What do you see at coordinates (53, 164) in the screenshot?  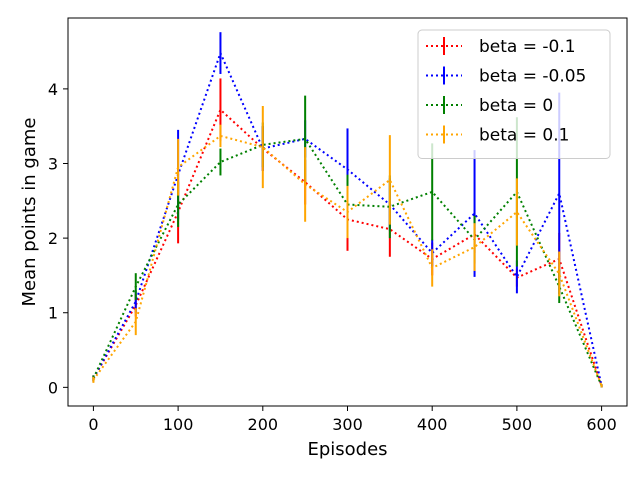 I see `y-tick-label: 3` at bounding box center [53, 164].